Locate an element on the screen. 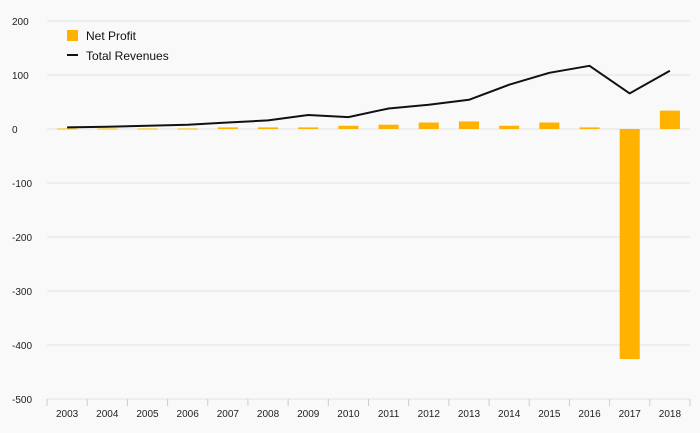  x-tick-label: 2004 is located at coordinates (107, 414).